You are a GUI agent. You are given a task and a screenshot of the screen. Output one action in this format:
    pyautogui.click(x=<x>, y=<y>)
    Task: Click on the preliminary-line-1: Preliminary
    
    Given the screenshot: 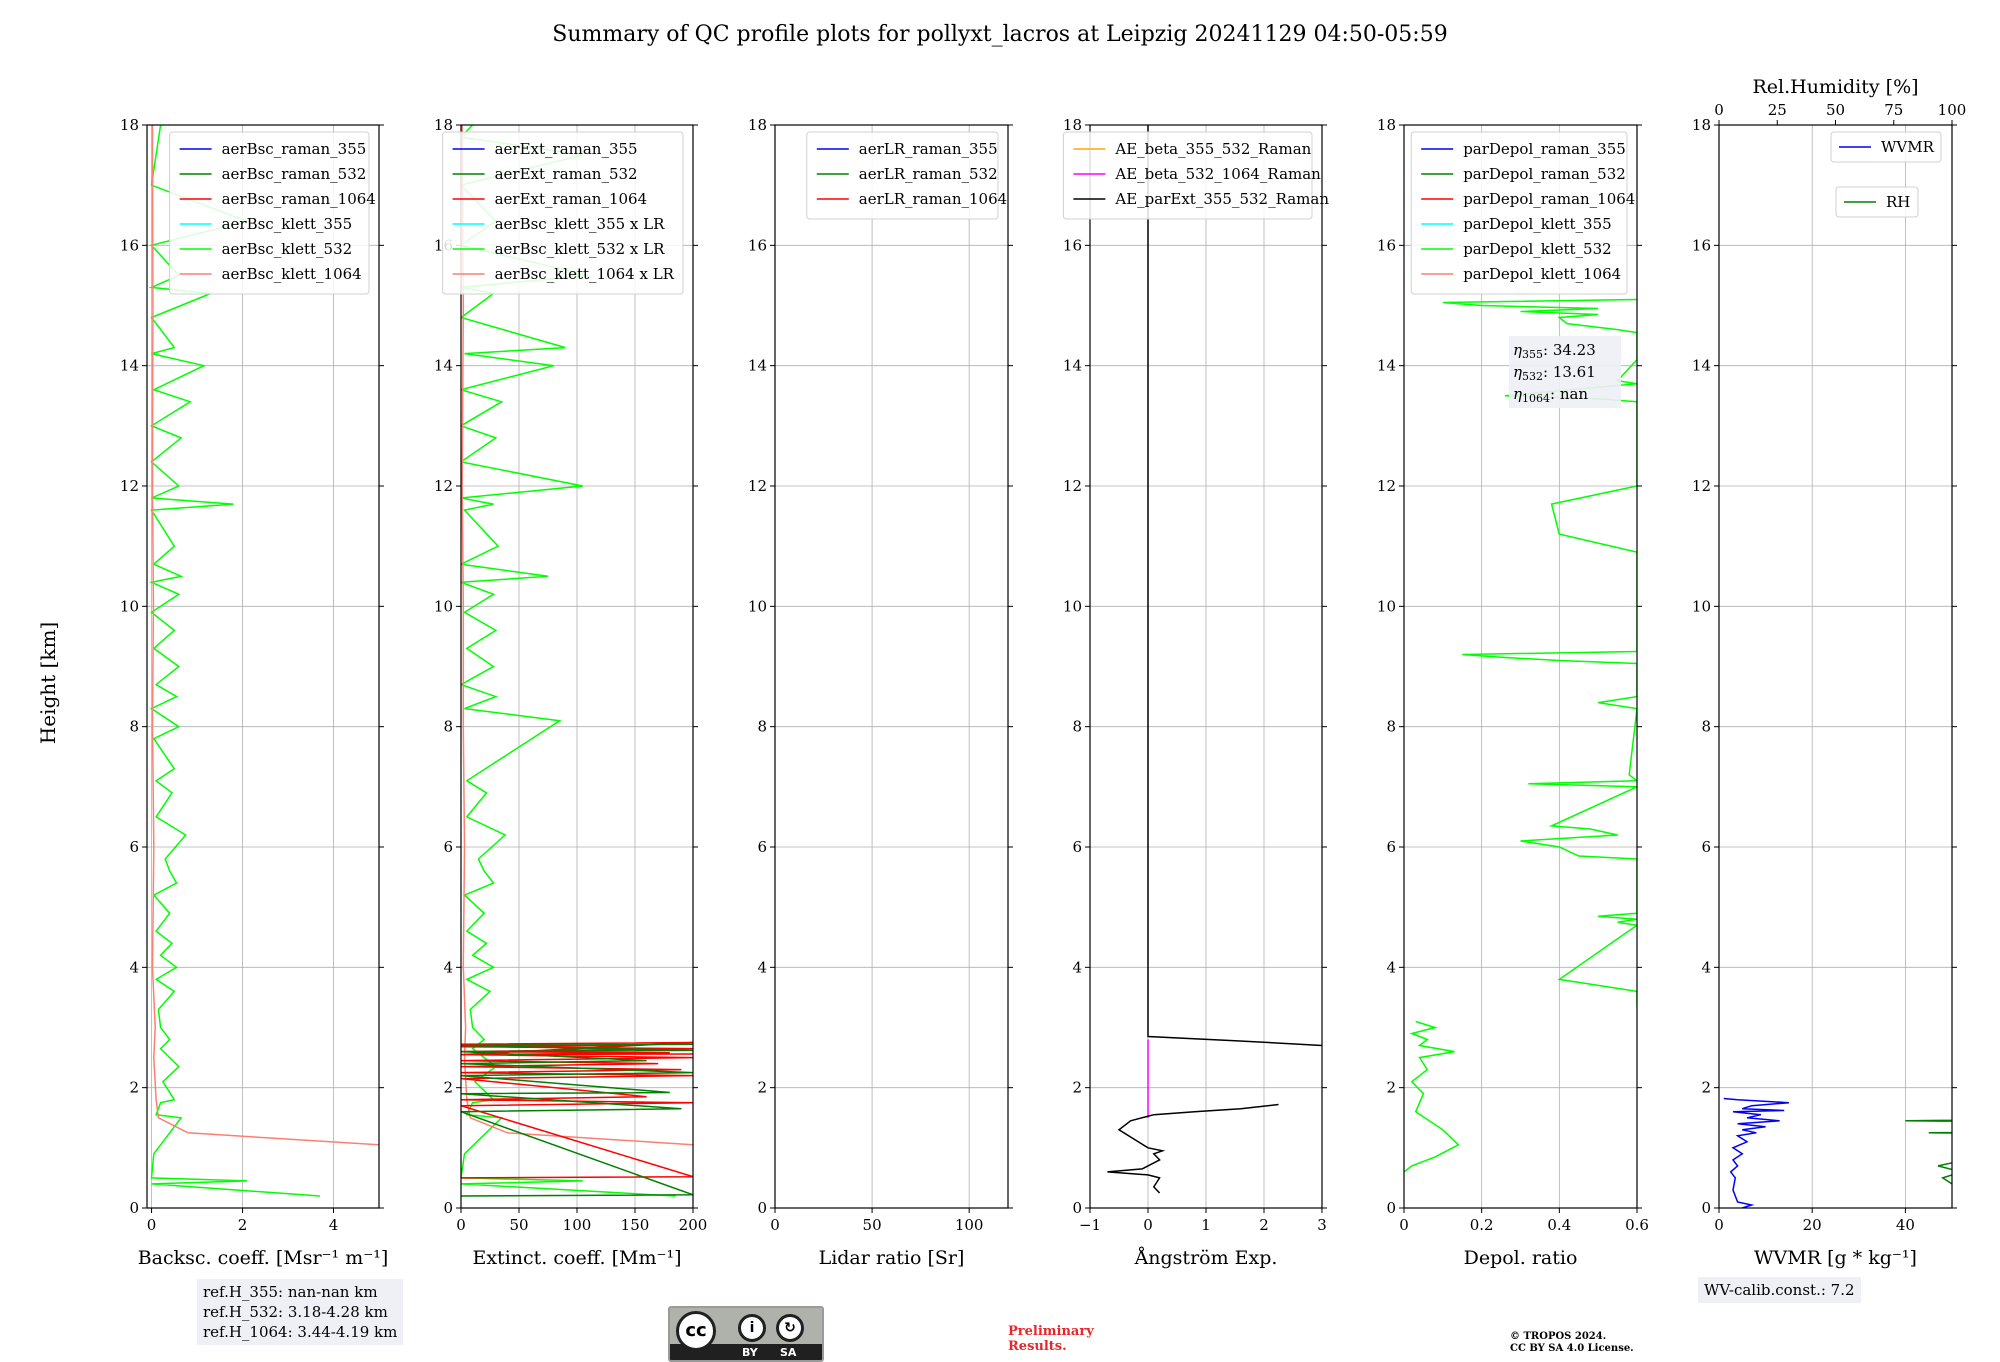 What is the action you would take?
    pyautogui.click(x=1051, y=1331)
    